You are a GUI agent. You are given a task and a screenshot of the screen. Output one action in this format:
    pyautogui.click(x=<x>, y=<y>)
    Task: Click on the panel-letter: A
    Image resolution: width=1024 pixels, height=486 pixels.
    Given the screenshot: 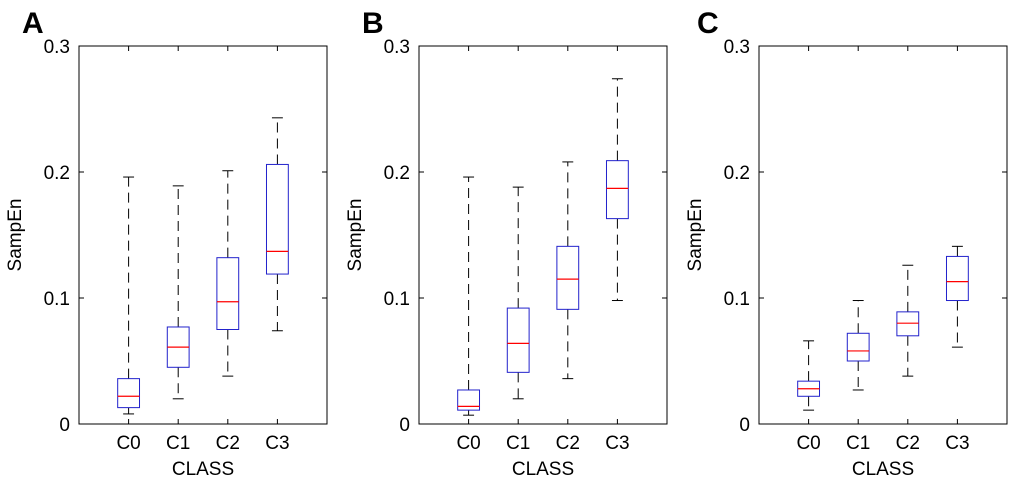 What is the action you would take?
    pyautogui.click(x=33, y=23)
    